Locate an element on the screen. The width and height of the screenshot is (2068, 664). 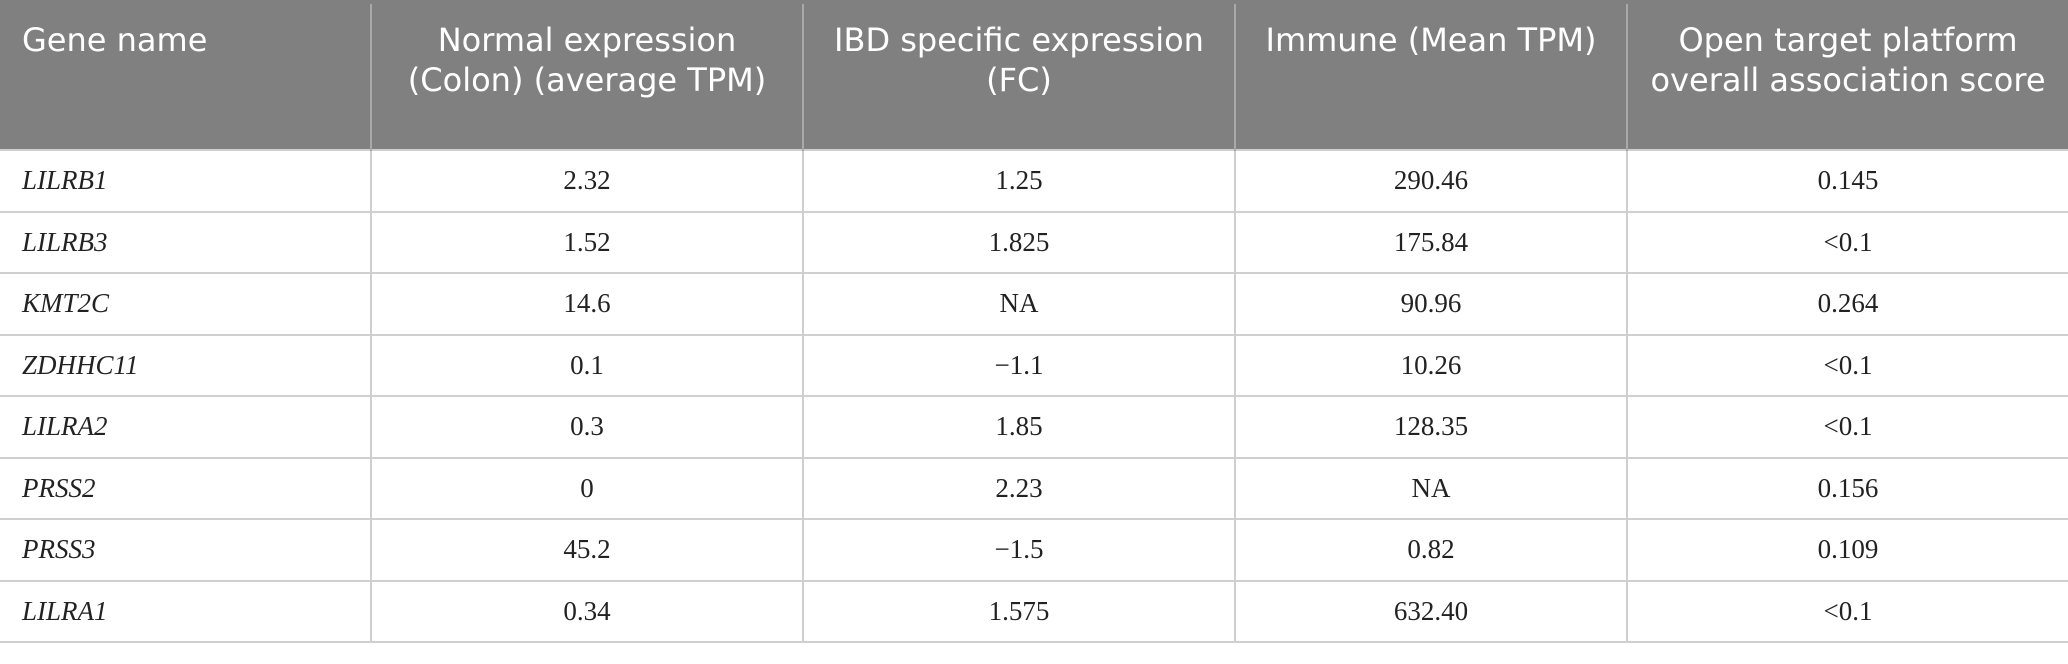
table-row: PRSS2 0 2.23 NA 0.156 is located at coordinates (1034, 487).